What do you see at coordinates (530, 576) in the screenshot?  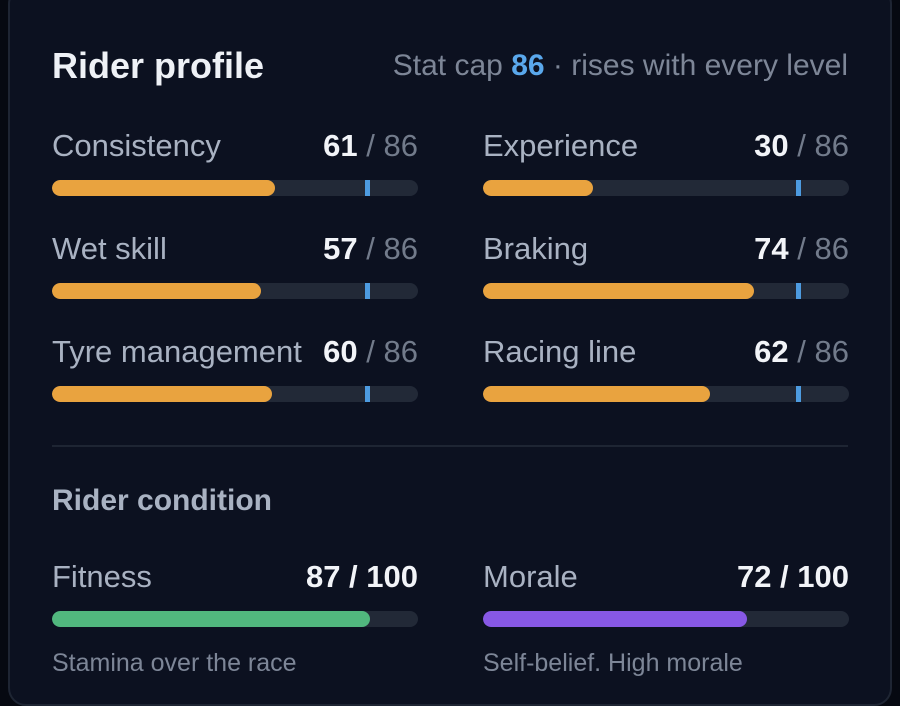 I see `condition-label: Morale` at bounding box center [530, 576].